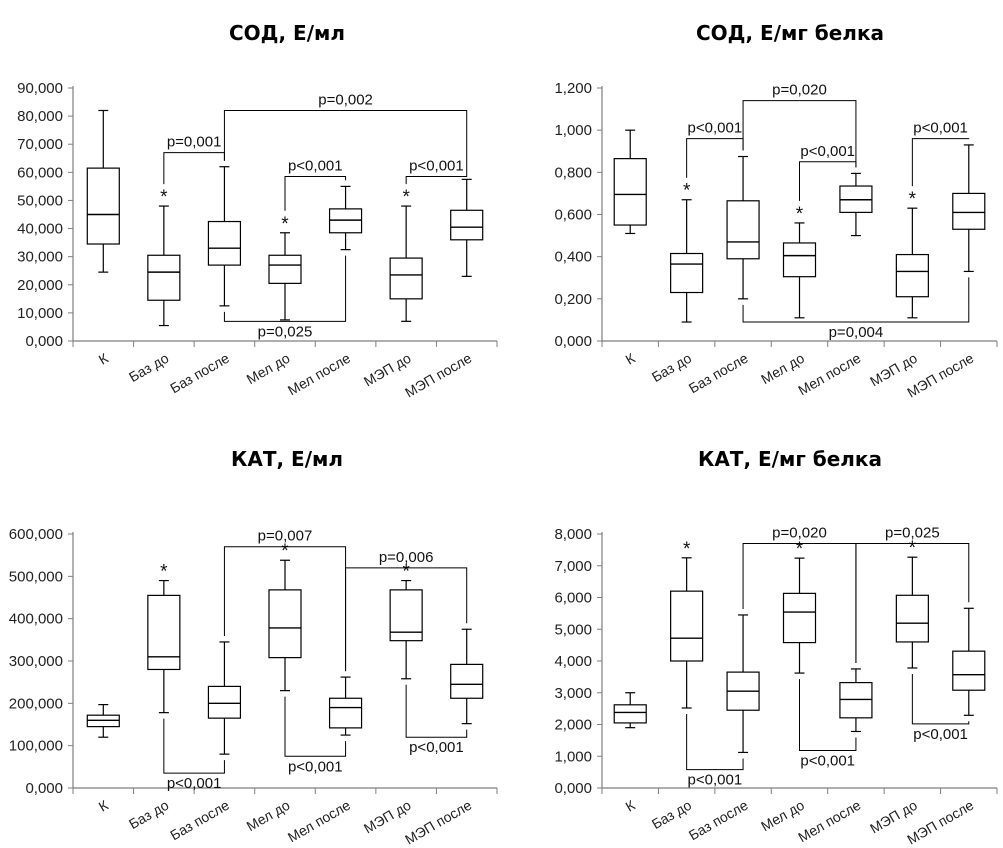  Describe the element at coordinates (573, 725) in the screenshot. I see `y-tick-label: 2,000` at that location.